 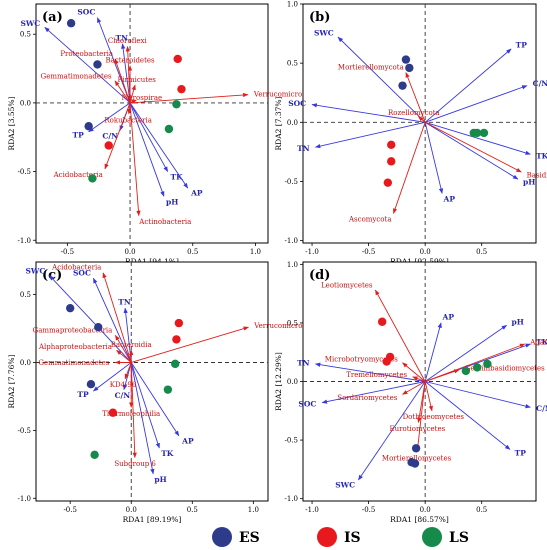 What do you see at coordinates (459, 538) in the screenshot?
I see `legend-label-ls: LS` at bounding box center [459, 538].